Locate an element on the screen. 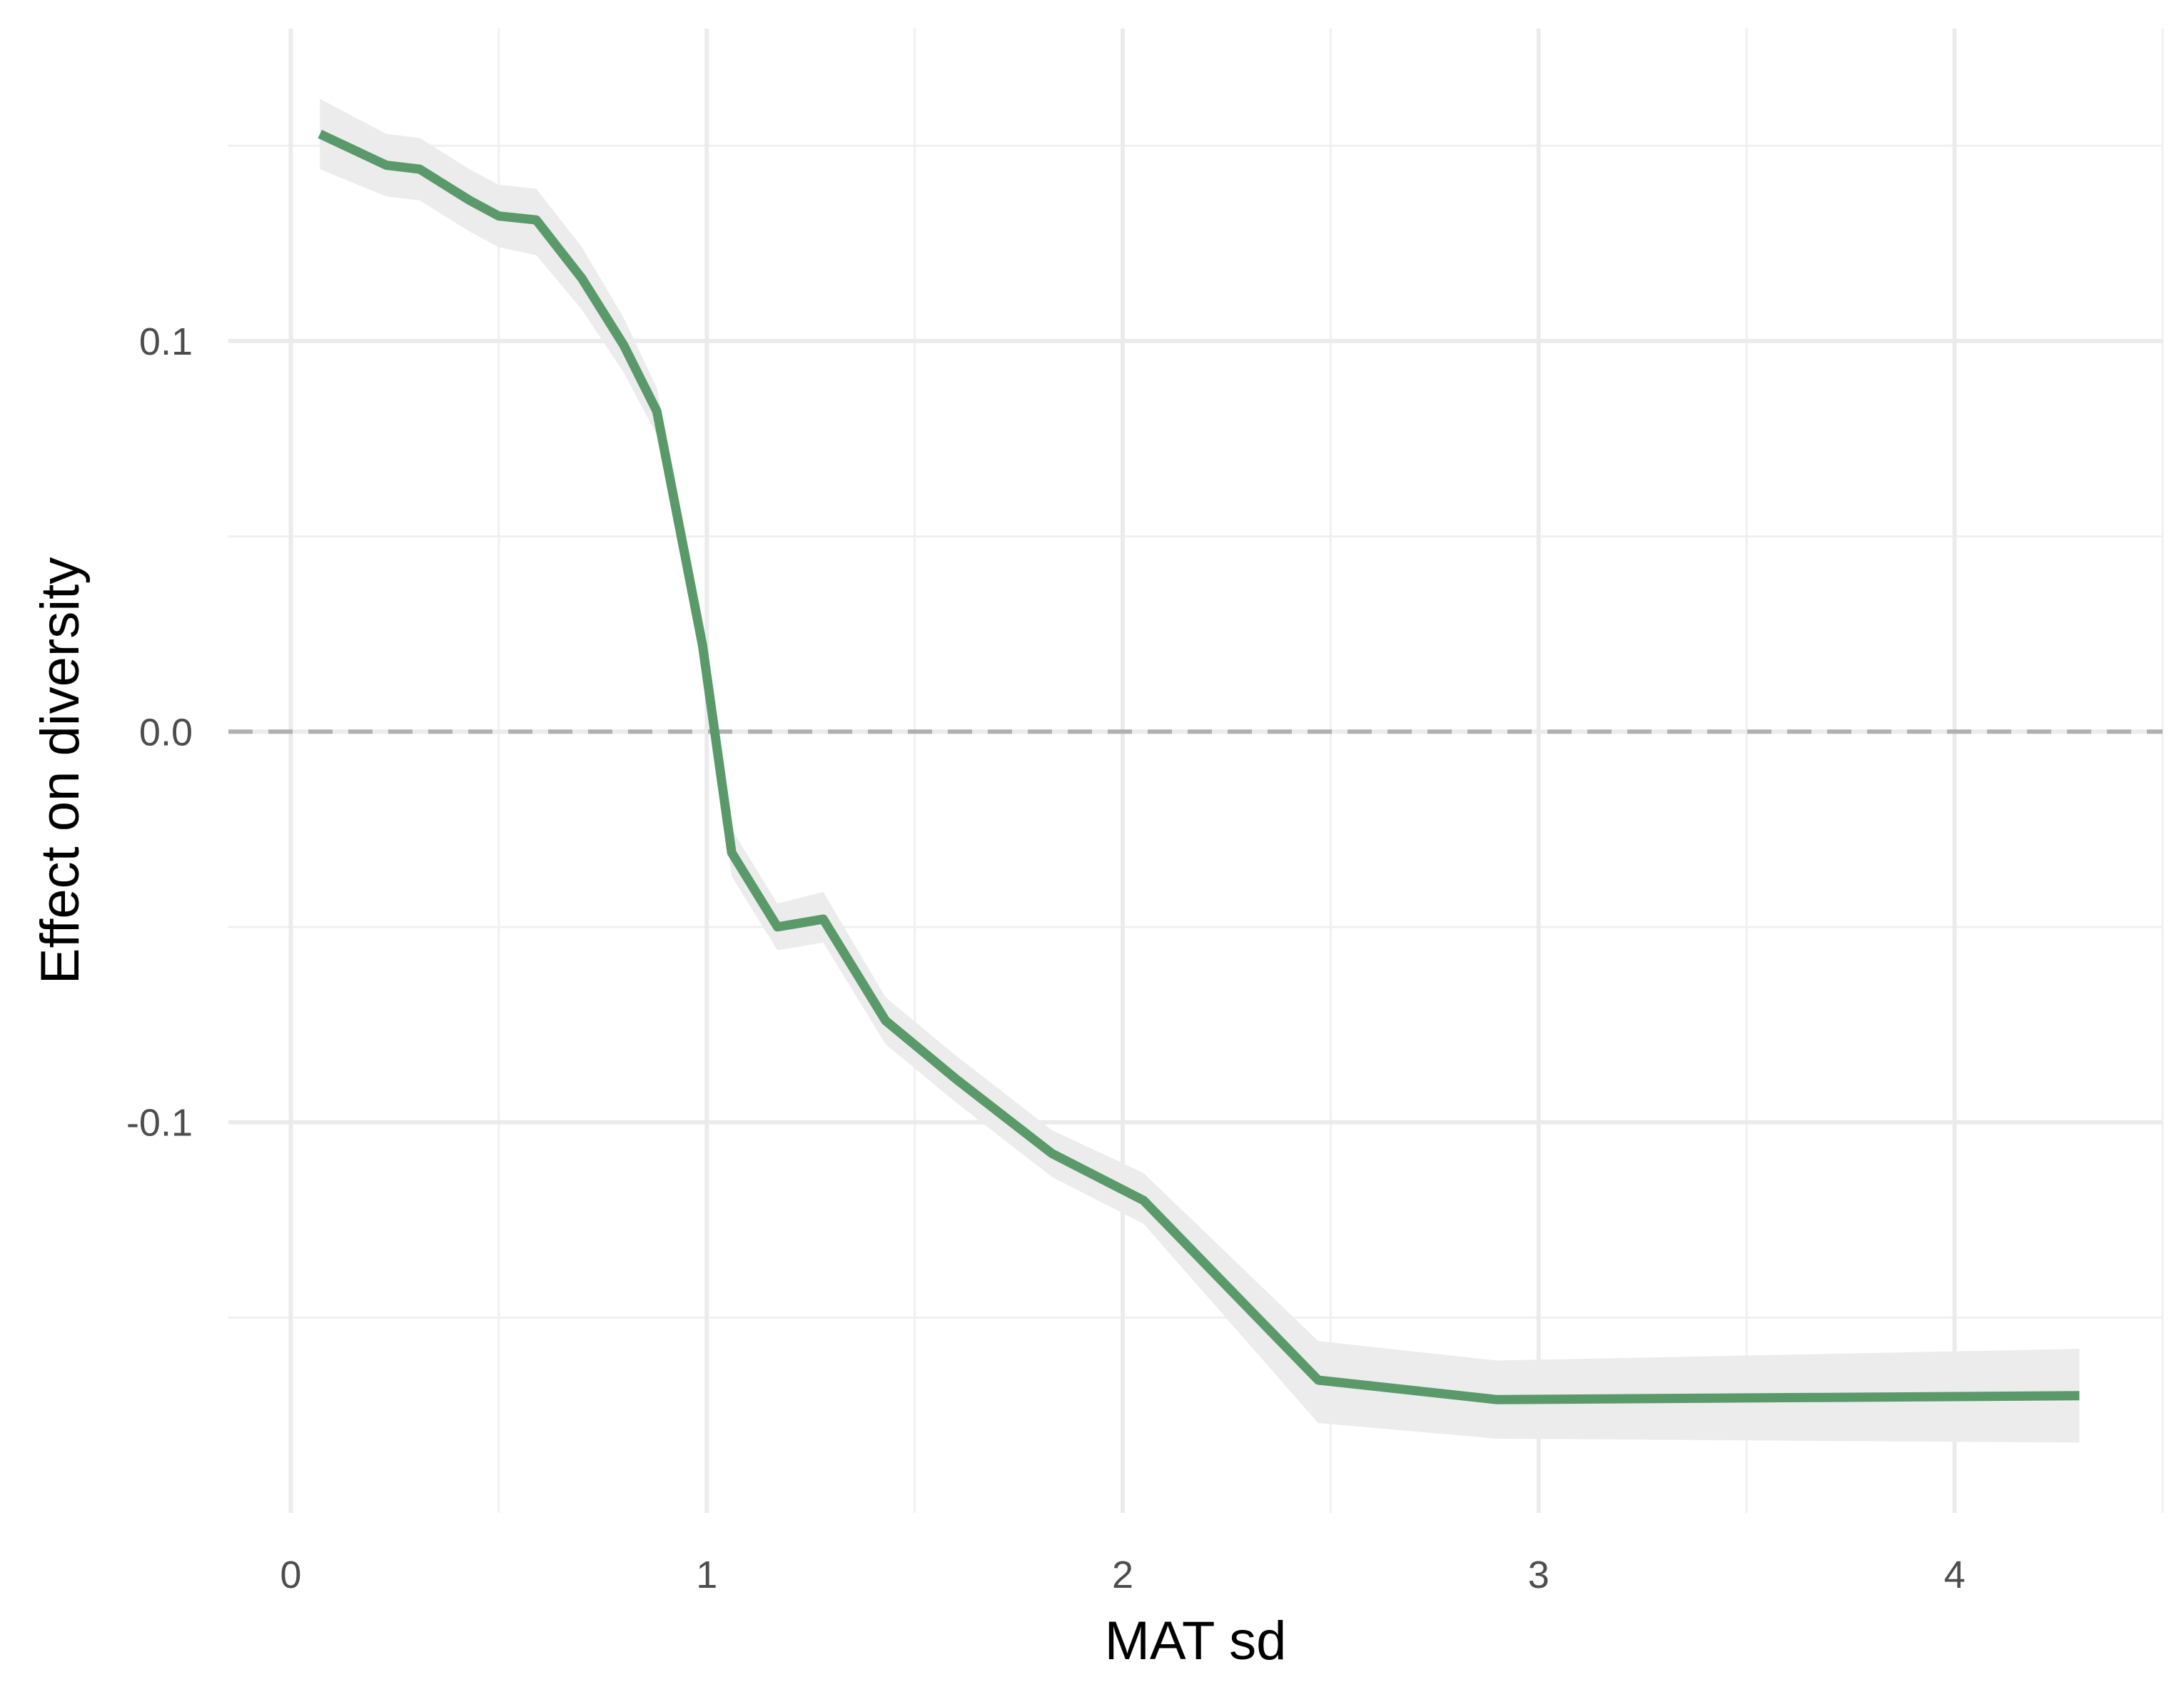  x-tick-label-1: 1 is located at coordinates (706, 1575).